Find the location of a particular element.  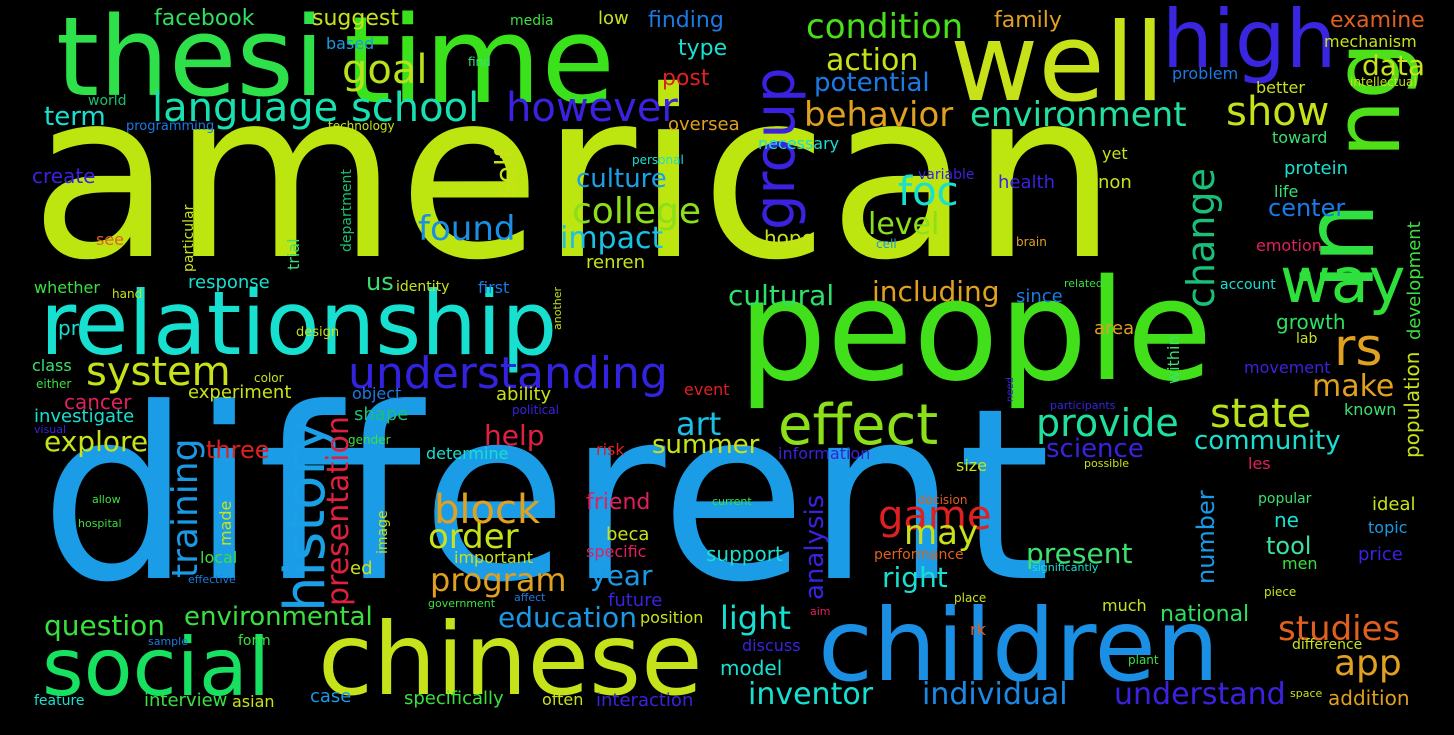

word-cancer: cancer is located at coordinates (98, 402).